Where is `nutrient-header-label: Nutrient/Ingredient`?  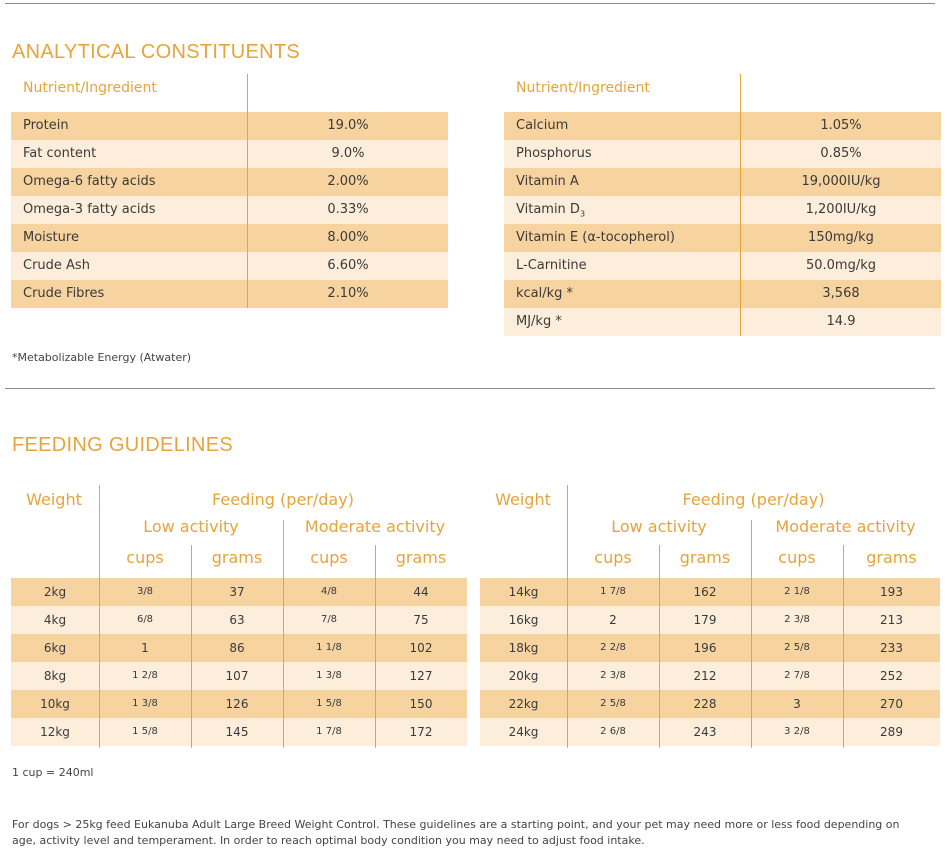
nutrient-header-label: Nutrient/Ingredient is located at coordinates (90, 88).